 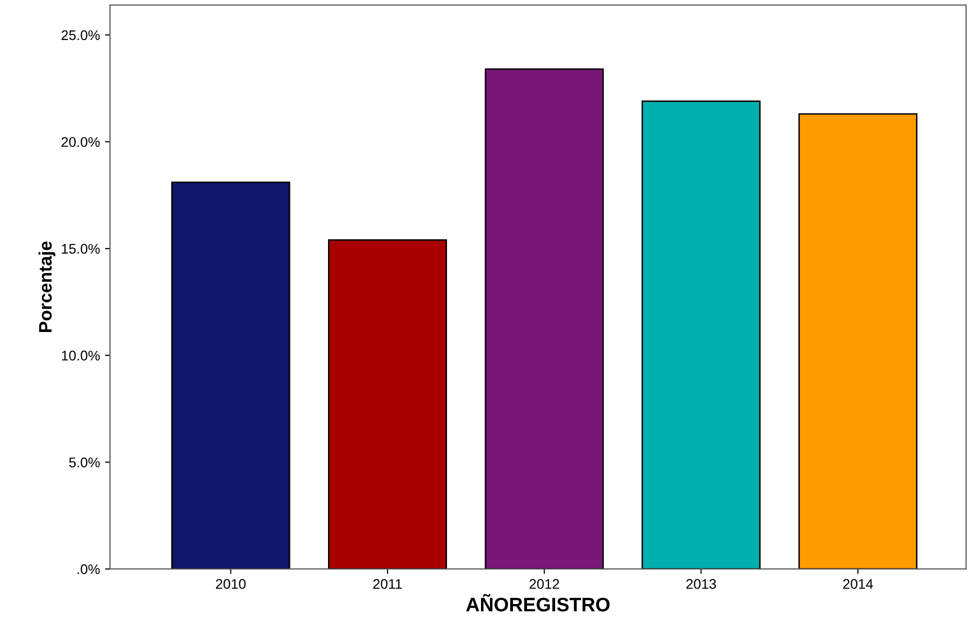 What do you see at coordinates (858, 584) in the screenshot?
I see `x-tick-label: 2014` at bounding box center [858, 584].